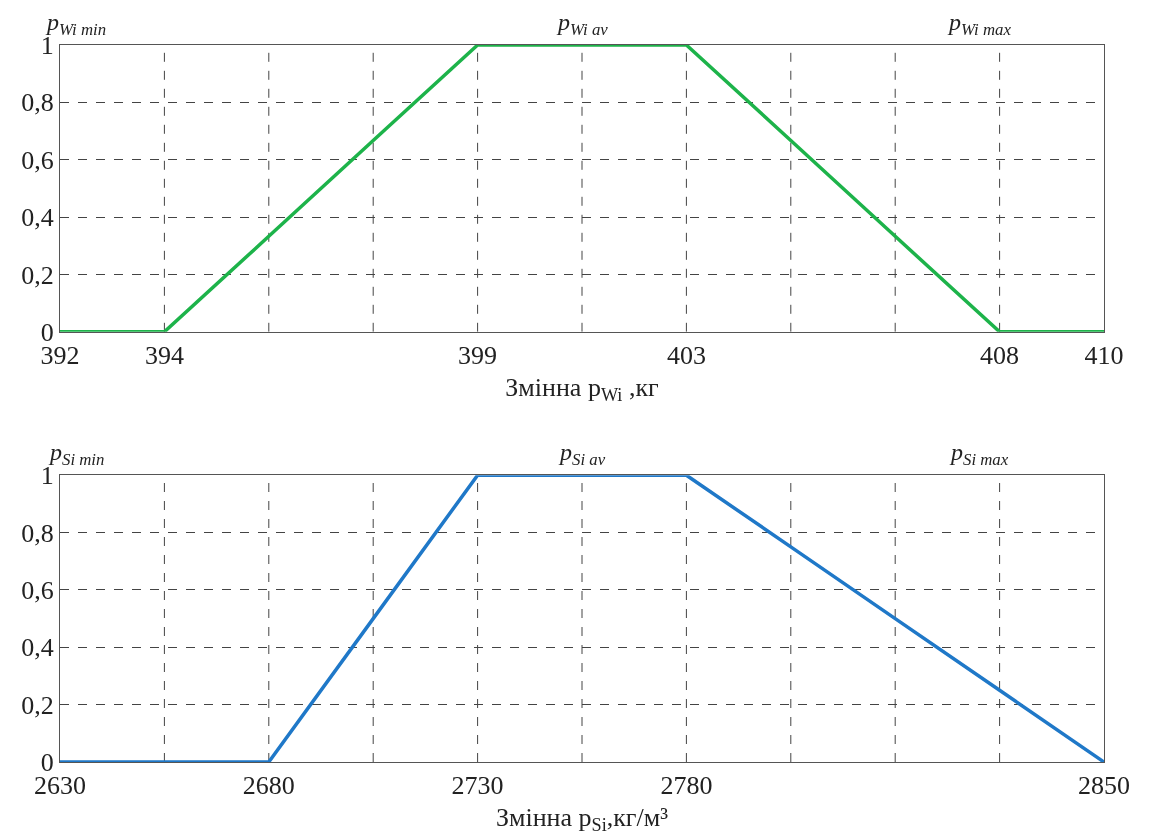 The width and height of the screenshot is (1154, 838). What do you see at coordinates (582, 454) in the screenshot?
I see `text: p$_{Si av}$` at bounding box center [582, 454].